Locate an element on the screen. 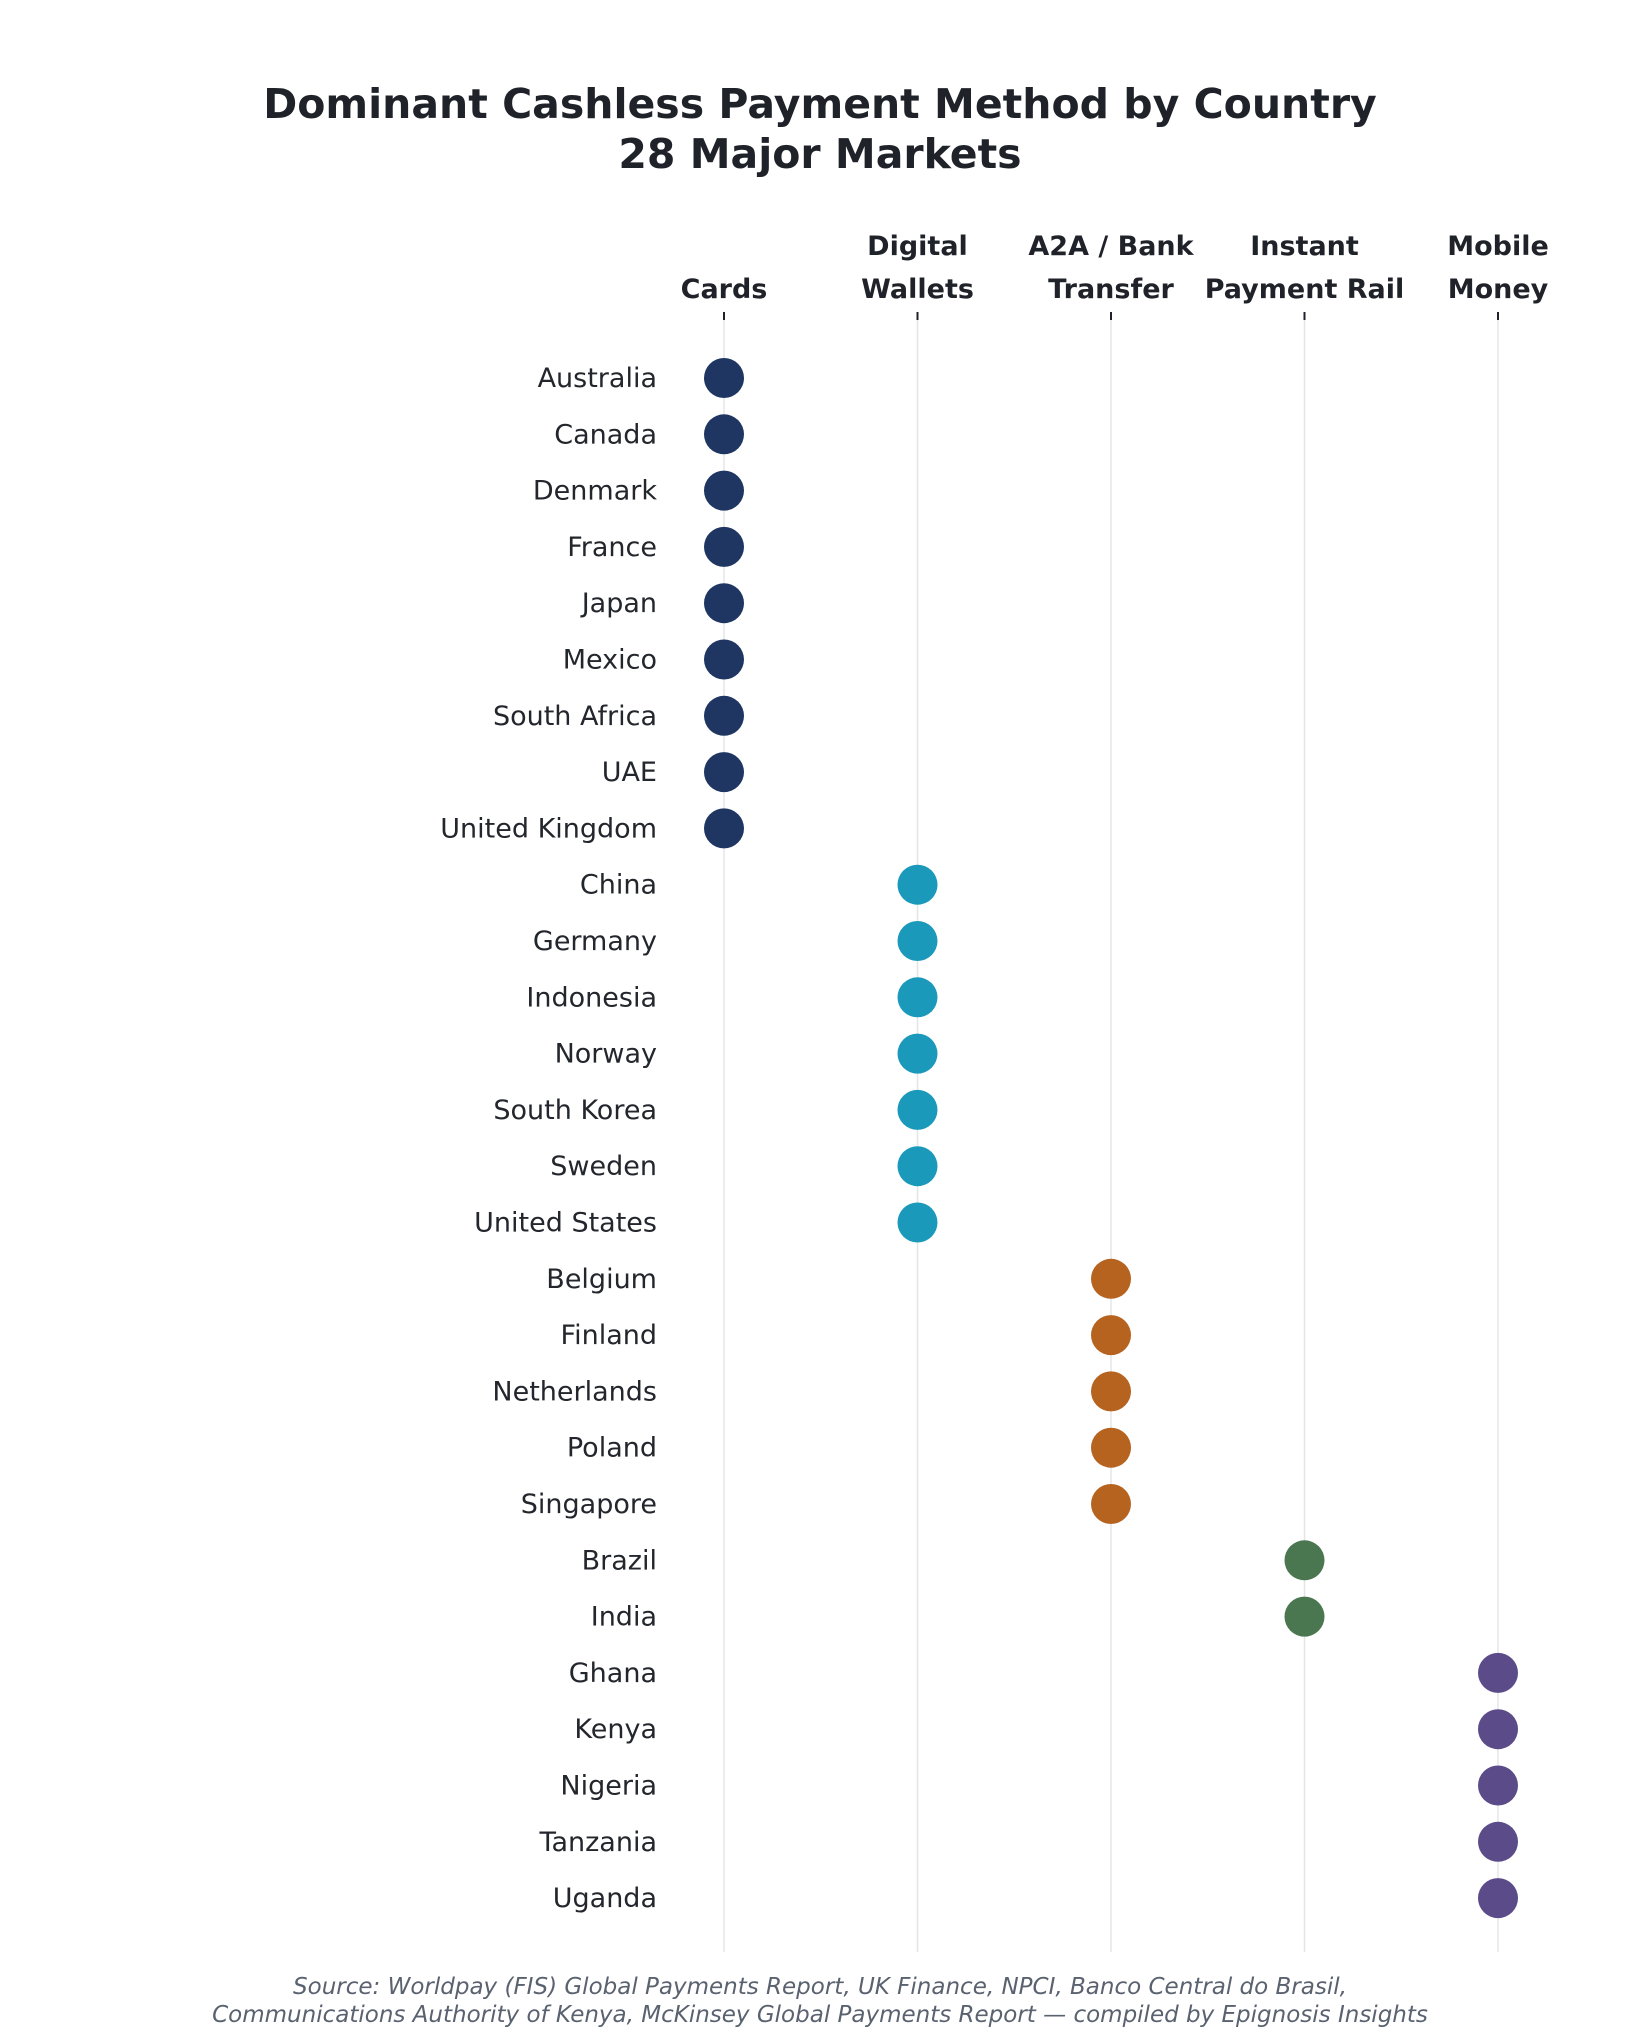 The width and height of the screenshot is (1639, 2039). column-label: Instant is located at coordinates (1304, 246).